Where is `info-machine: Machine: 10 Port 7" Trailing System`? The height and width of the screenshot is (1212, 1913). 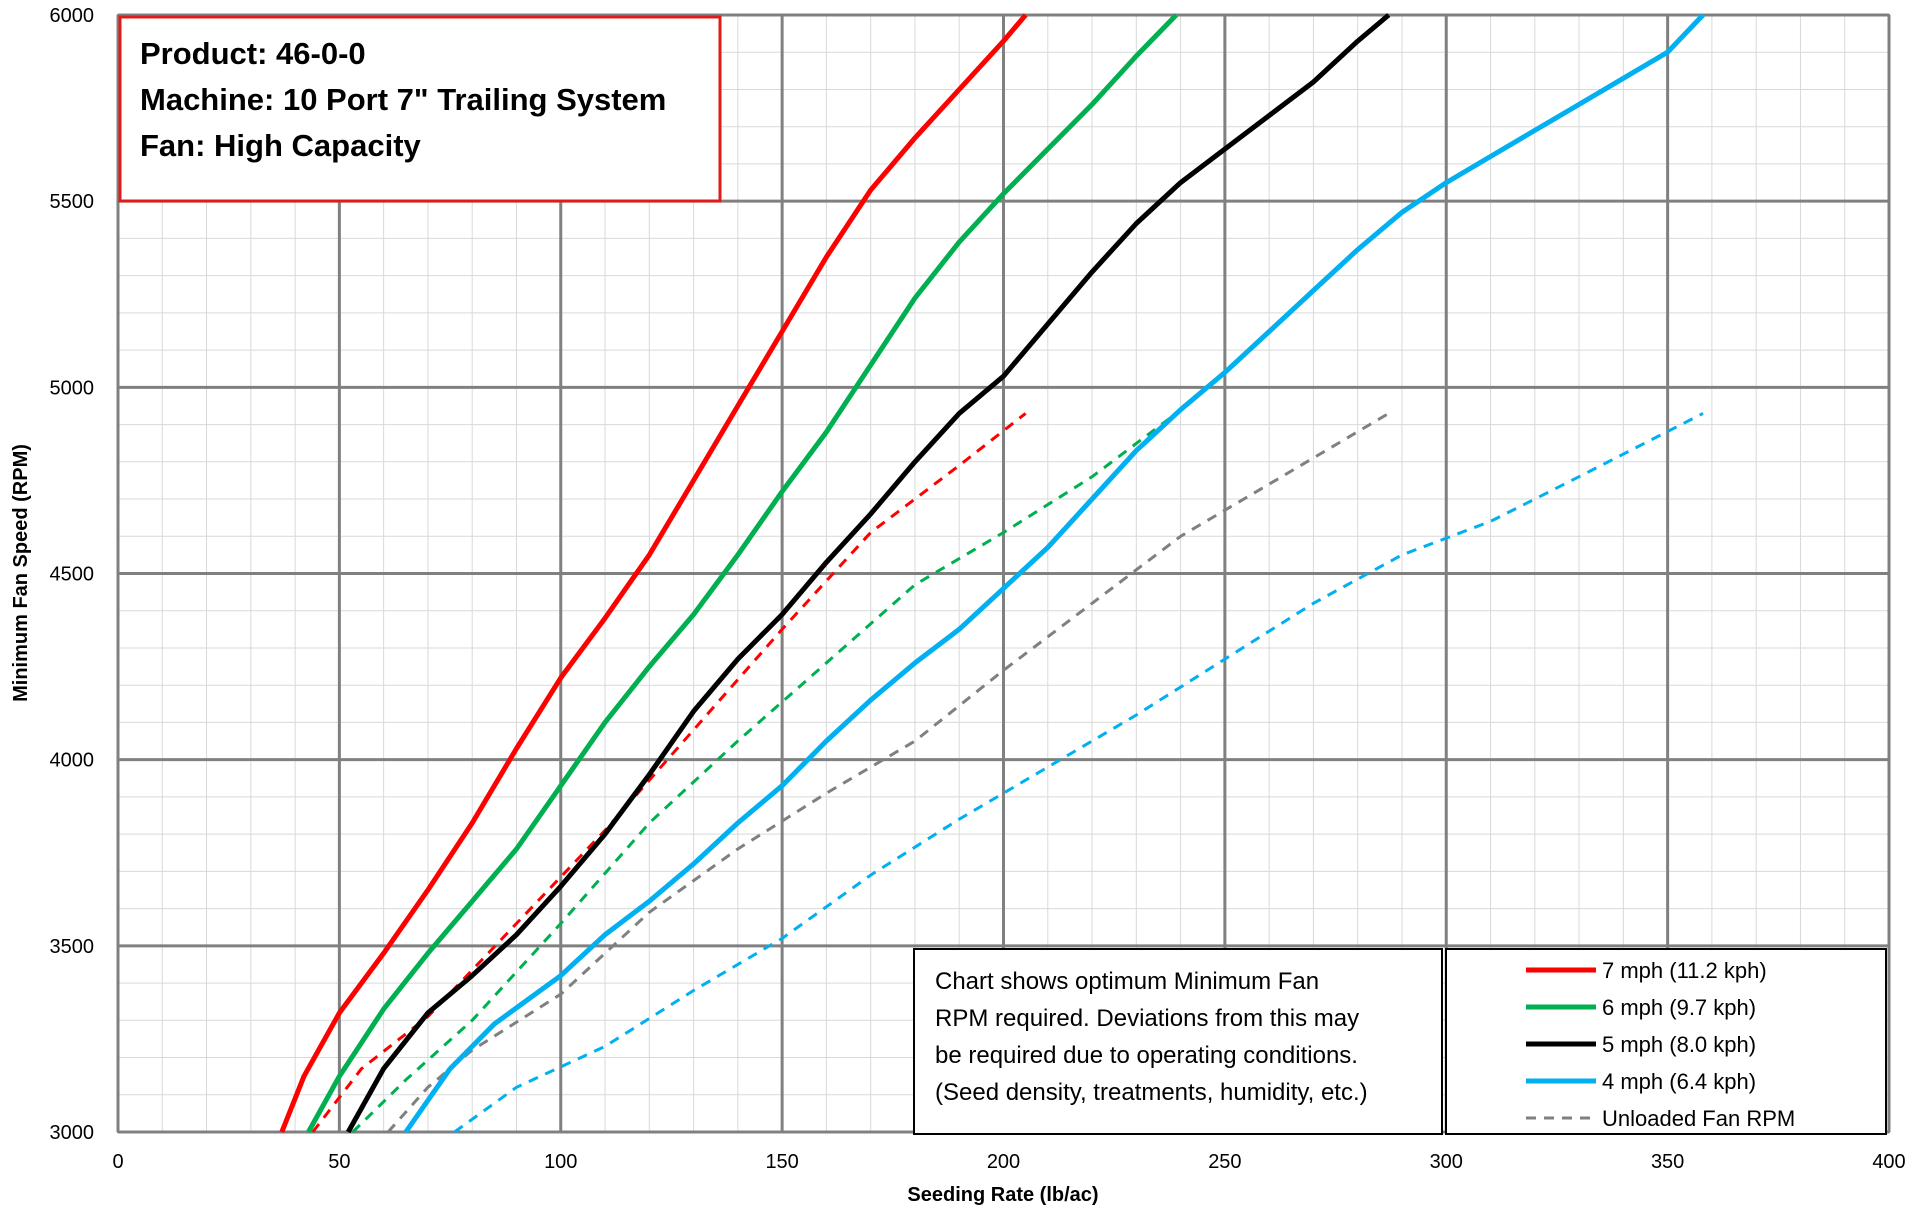 info-machine: Machine: 10 Port 7" Trailing System is located at coordinates (403, 99).